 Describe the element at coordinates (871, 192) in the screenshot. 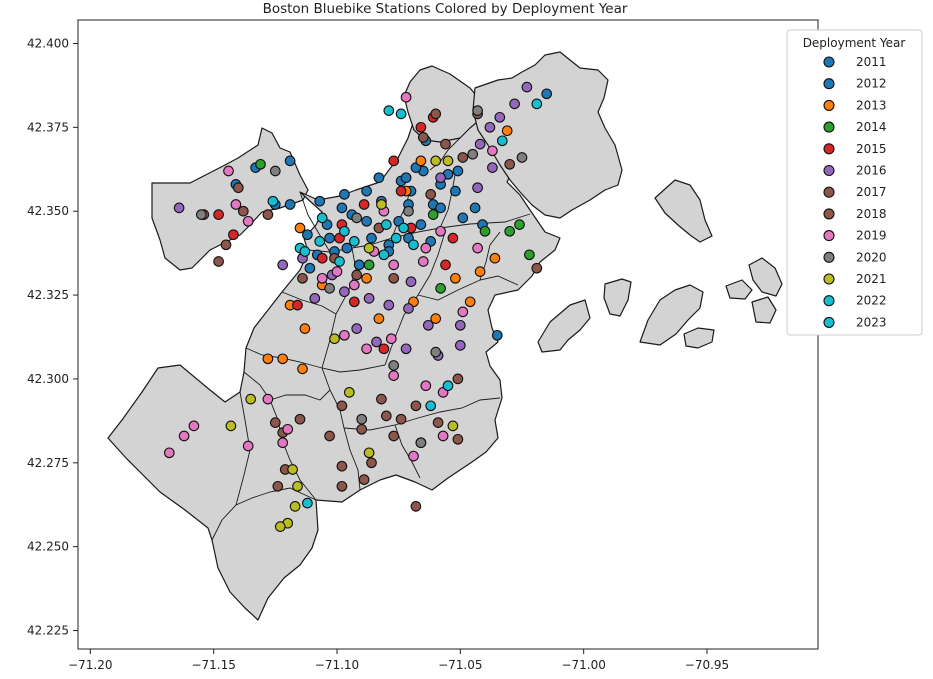

I see `legend-label-2017: 2017` at that location.